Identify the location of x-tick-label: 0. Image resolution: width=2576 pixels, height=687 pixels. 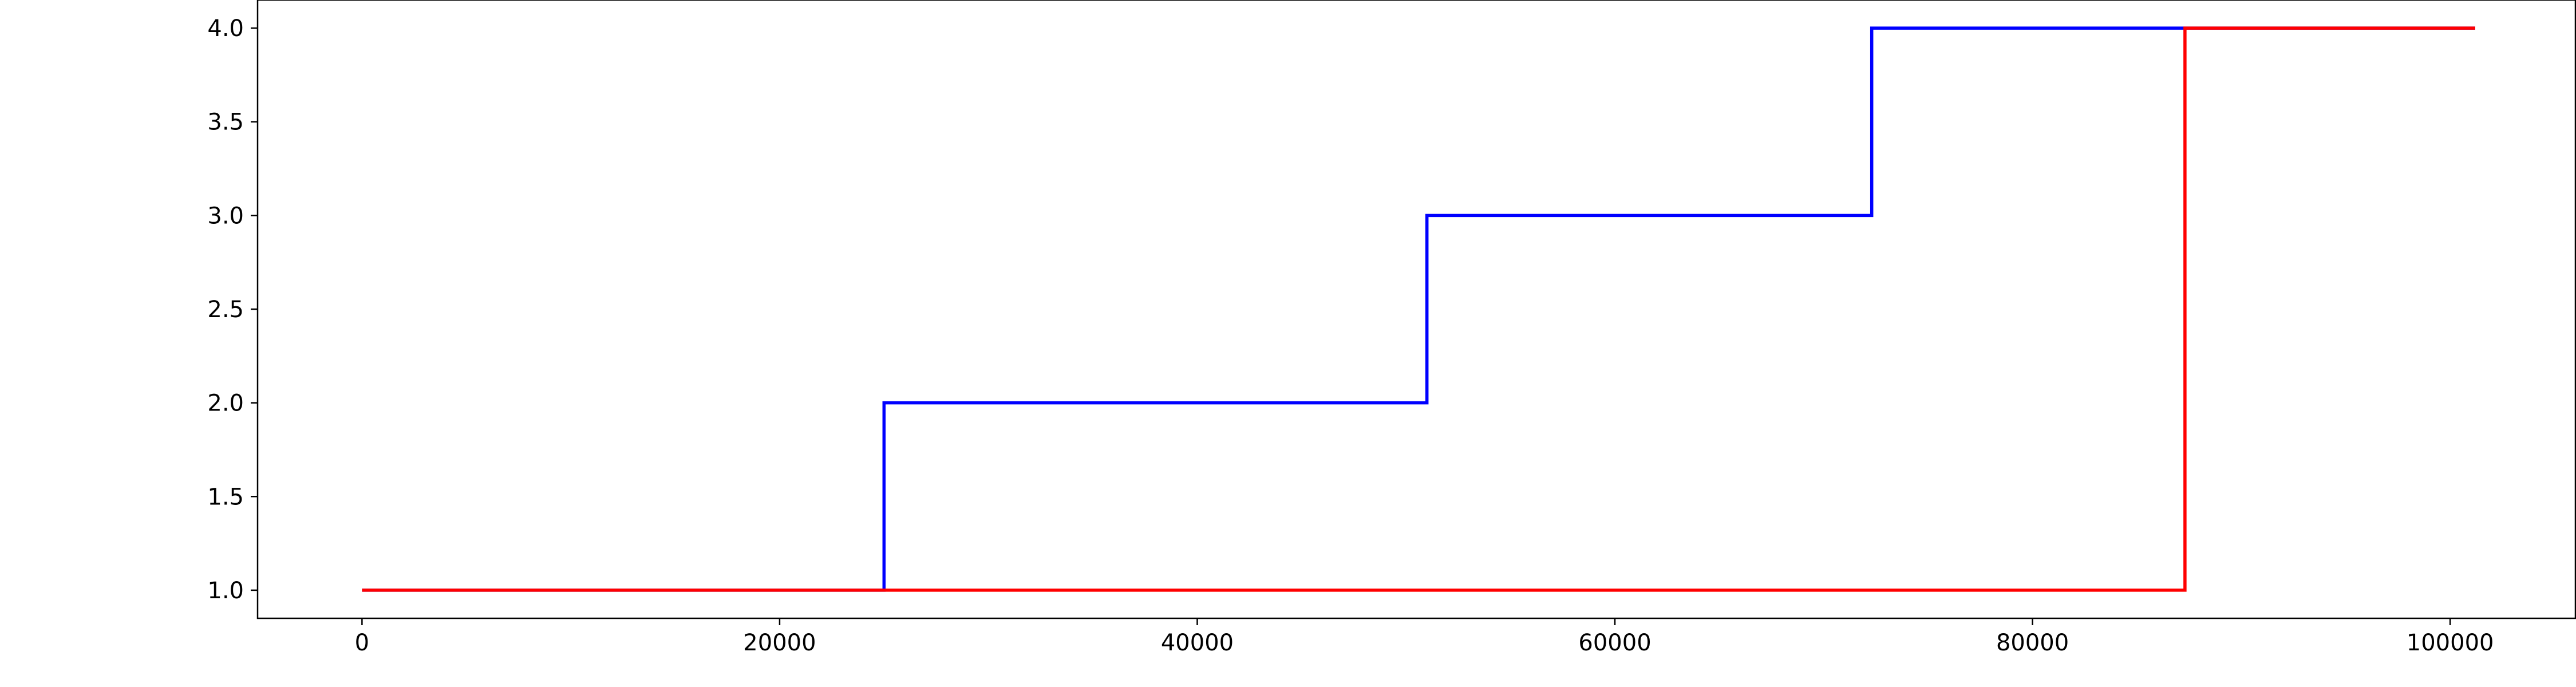
(362, 643).